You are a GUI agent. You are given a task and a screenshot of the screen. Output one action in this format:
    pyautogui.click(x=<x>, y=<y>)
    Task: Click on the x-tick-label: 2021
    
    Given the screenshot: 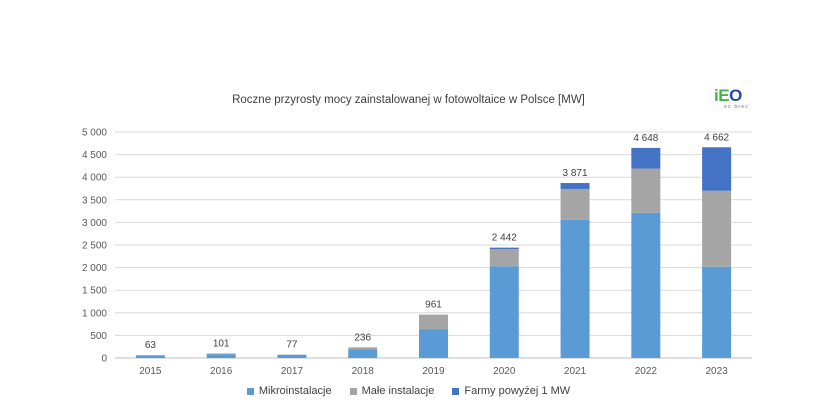 What is the action you would take?
    pyautogui.click(x=575, y=371)
    